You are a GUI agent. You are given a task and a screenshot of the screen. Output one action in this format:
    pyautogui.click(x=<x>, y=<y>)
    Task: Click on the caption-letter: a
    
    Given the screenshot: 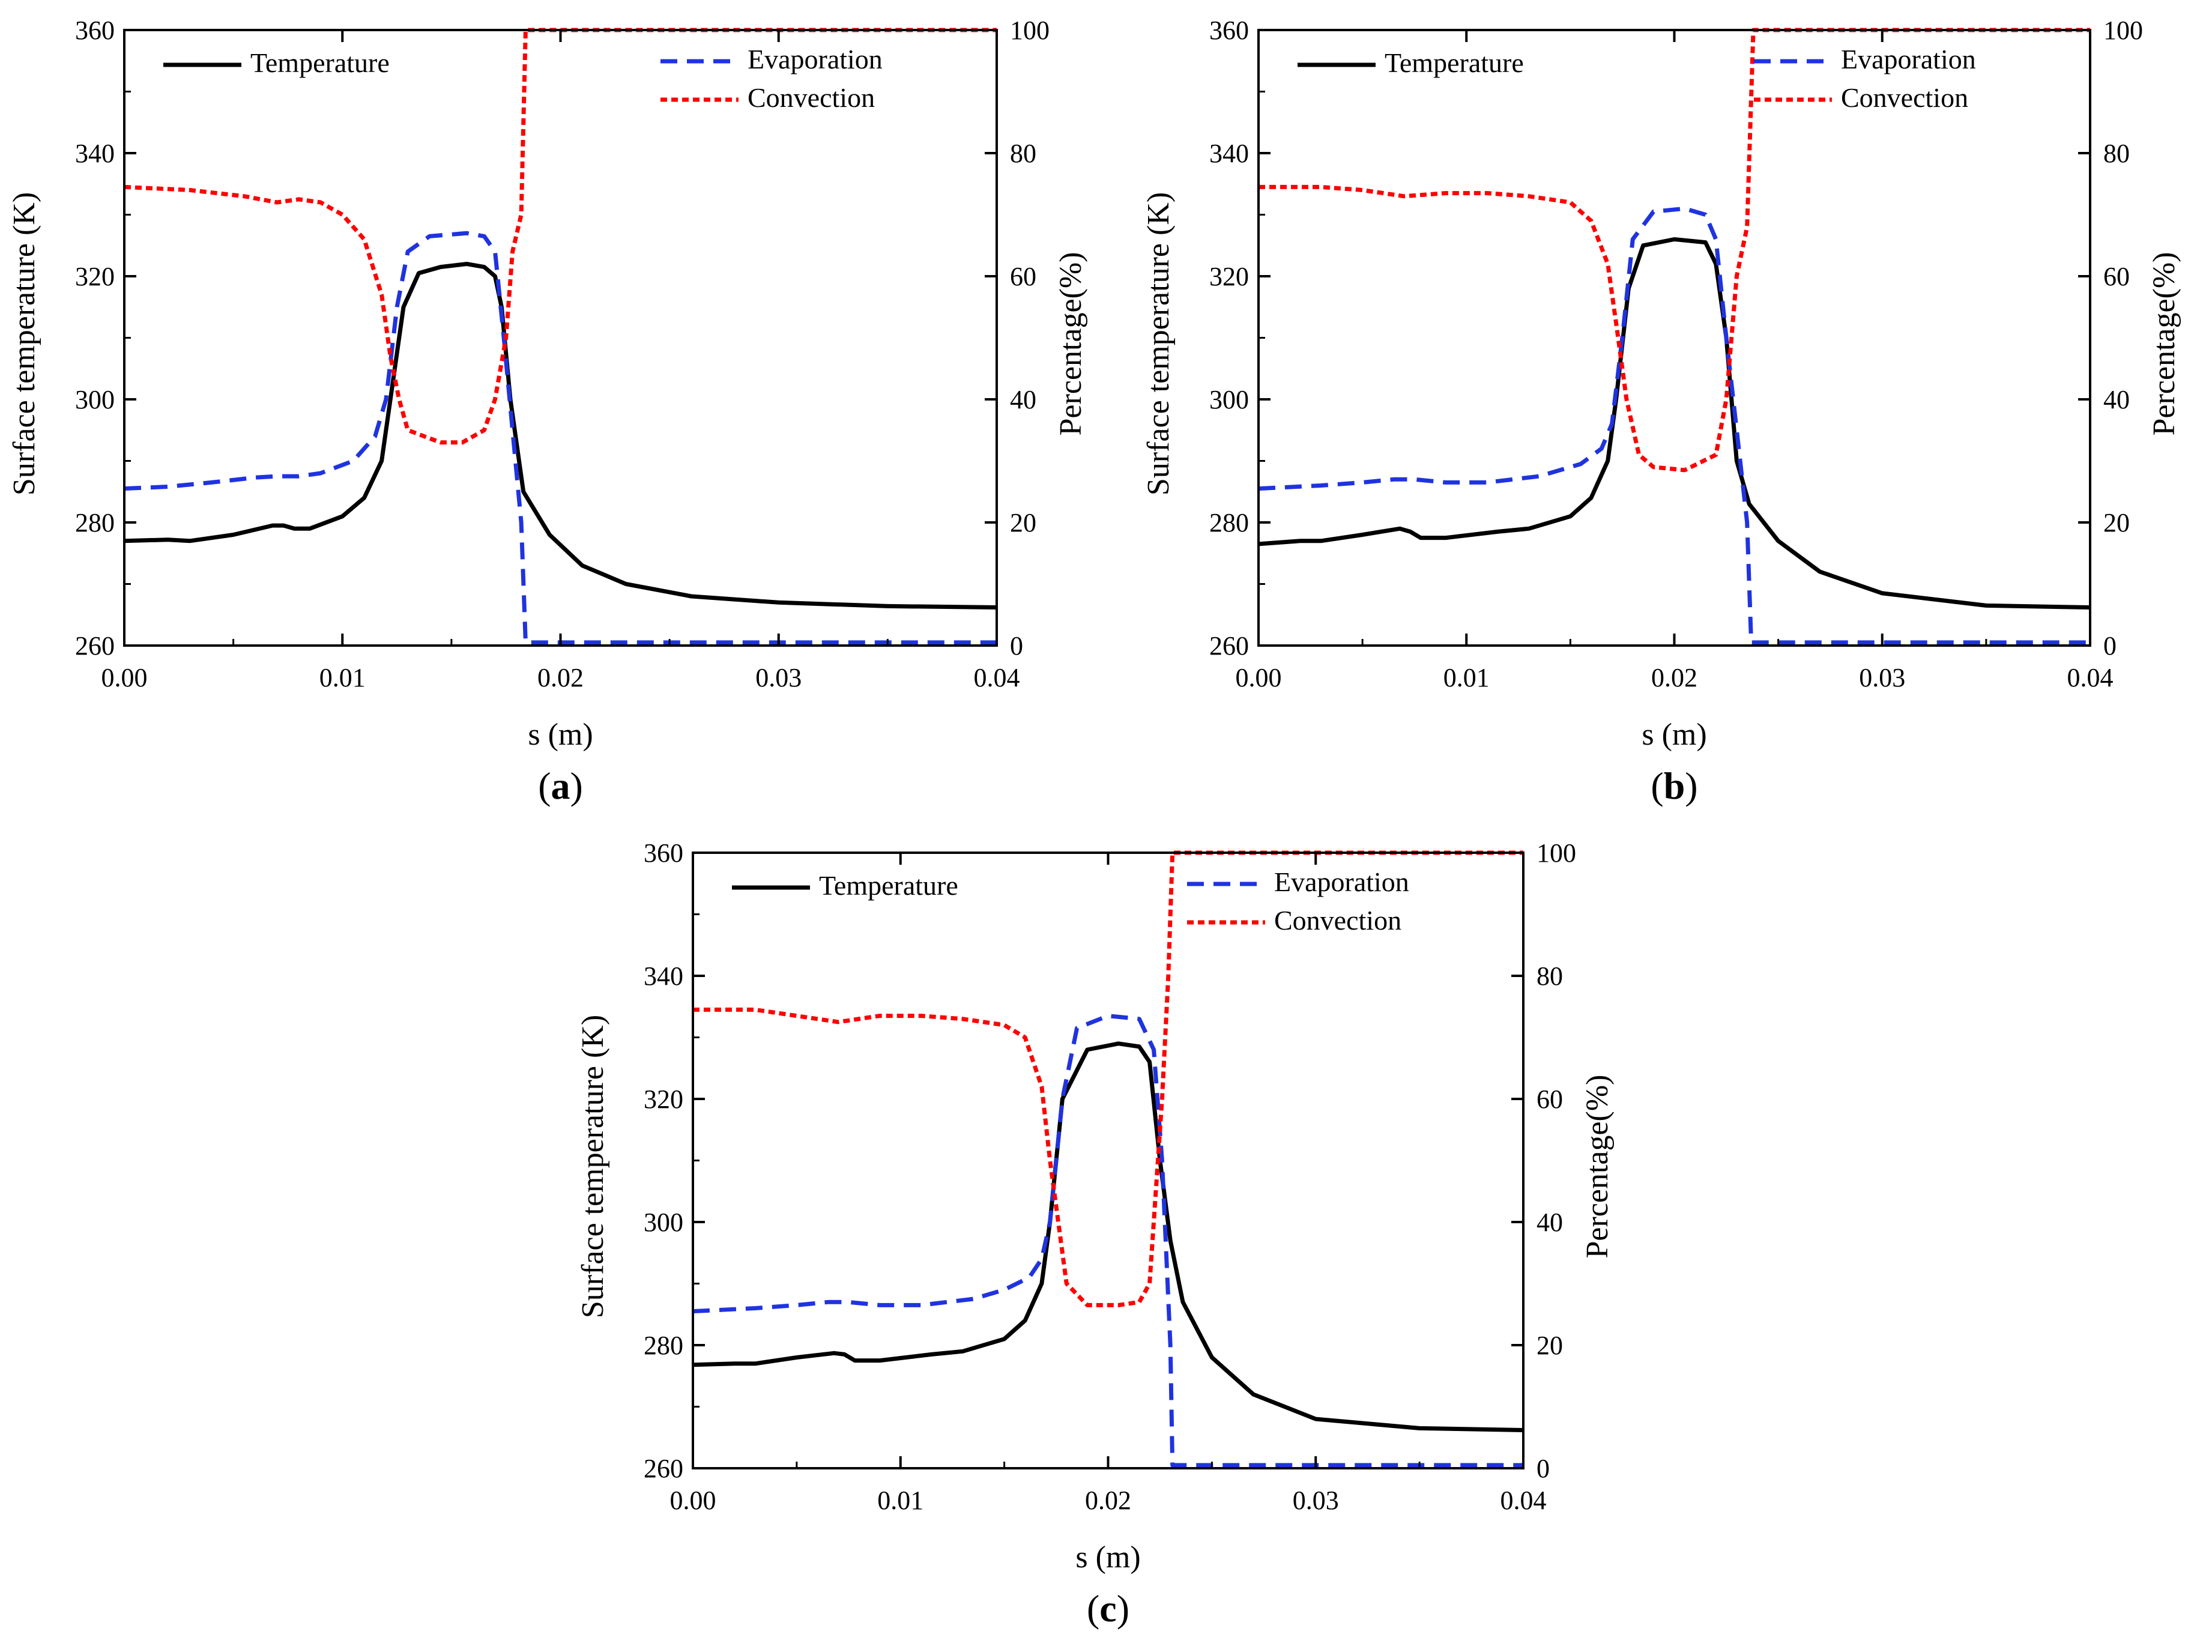 What is the action you would take?
    pyautogui.click(x=560, y=785)
    